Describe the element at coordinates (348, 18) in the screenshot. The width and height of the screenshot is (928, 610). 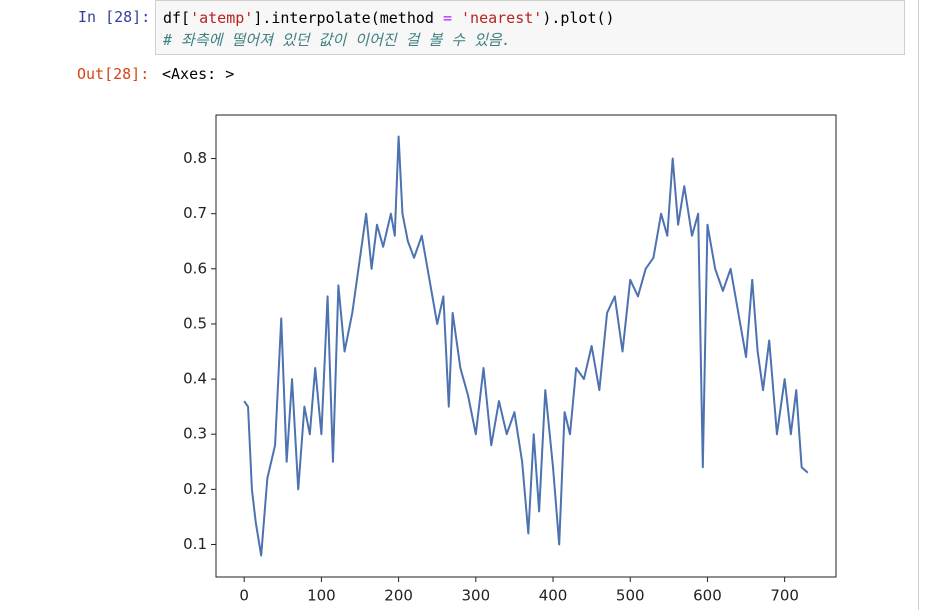
I see `code-token: ].interpolate(method` at that location.